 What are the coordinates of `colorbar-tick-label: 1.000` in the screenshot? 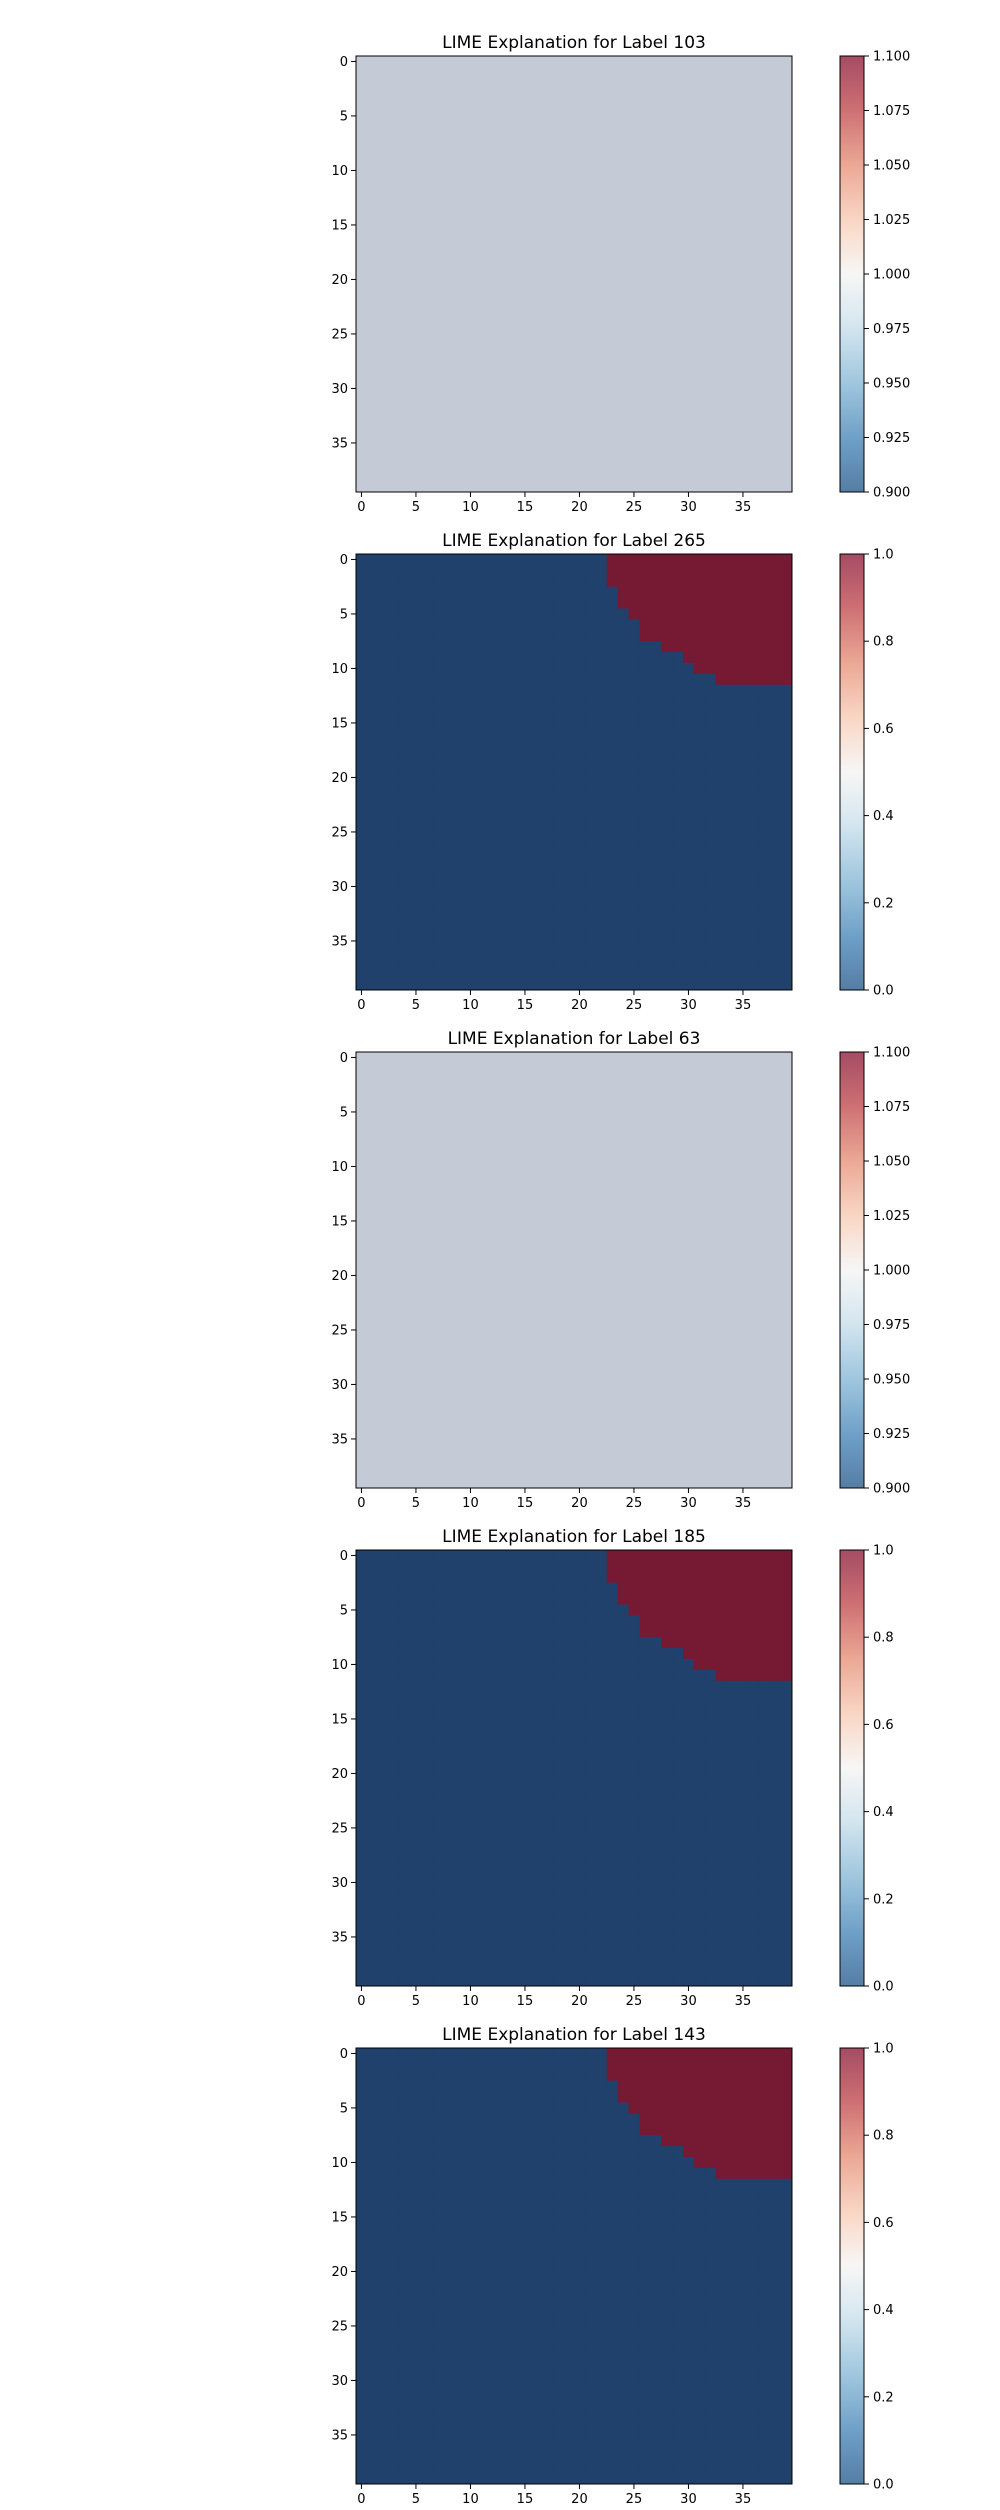 It's located at (891, 1271).